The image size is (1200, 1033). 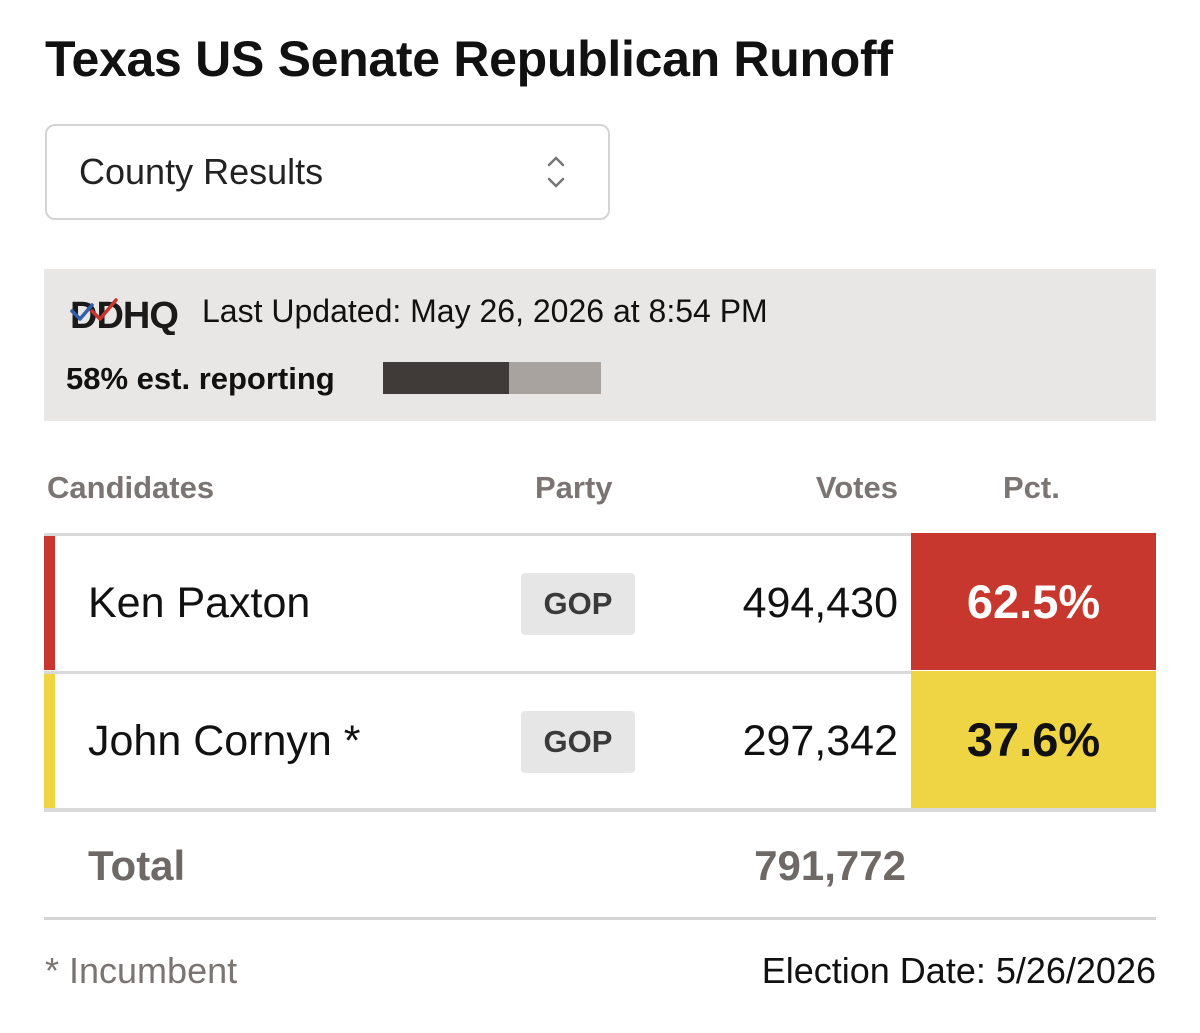 What do you see at coordinates (856, 487) in the screenshot?
I see `header-votes: Votes` at bounding box center [856, 487].